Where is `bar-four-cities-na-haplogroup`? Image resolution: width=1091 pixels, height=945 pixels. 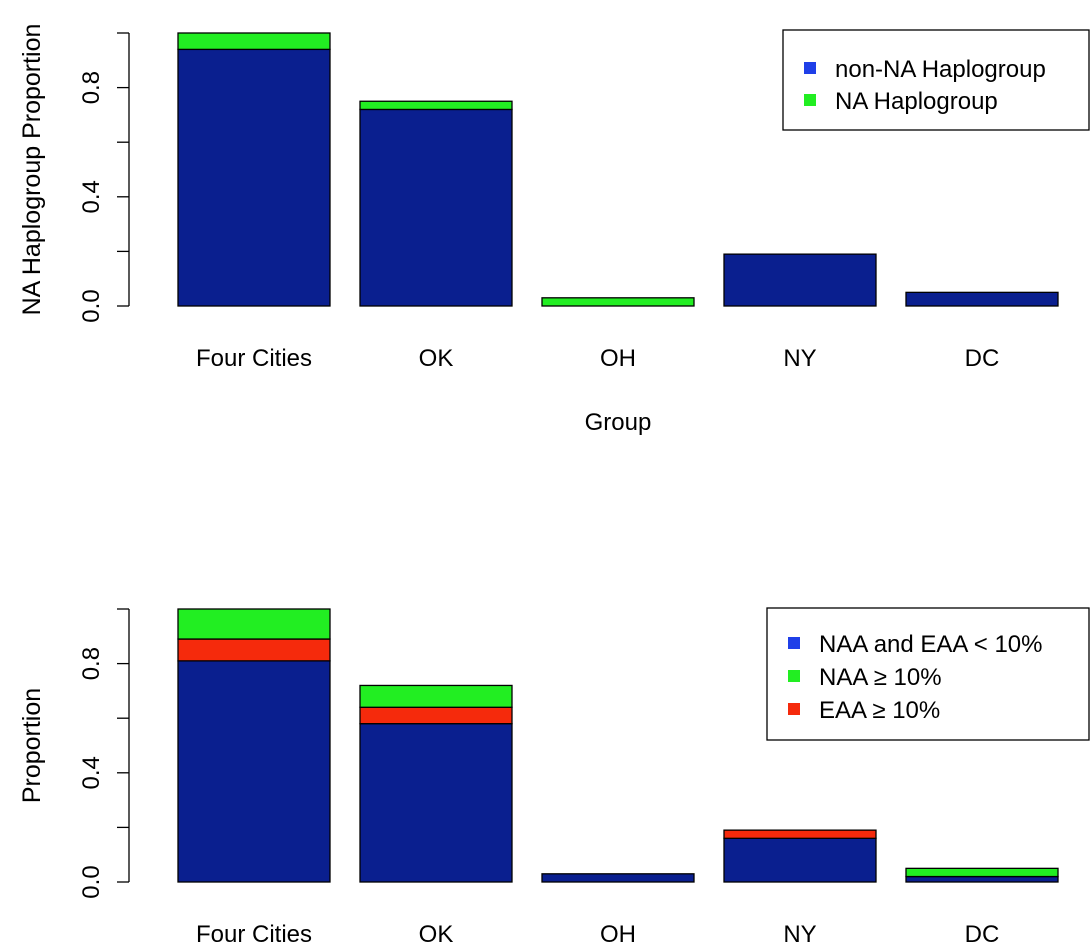 bar-four-cities-na-haplogroup is located at coordinates (254, 41).